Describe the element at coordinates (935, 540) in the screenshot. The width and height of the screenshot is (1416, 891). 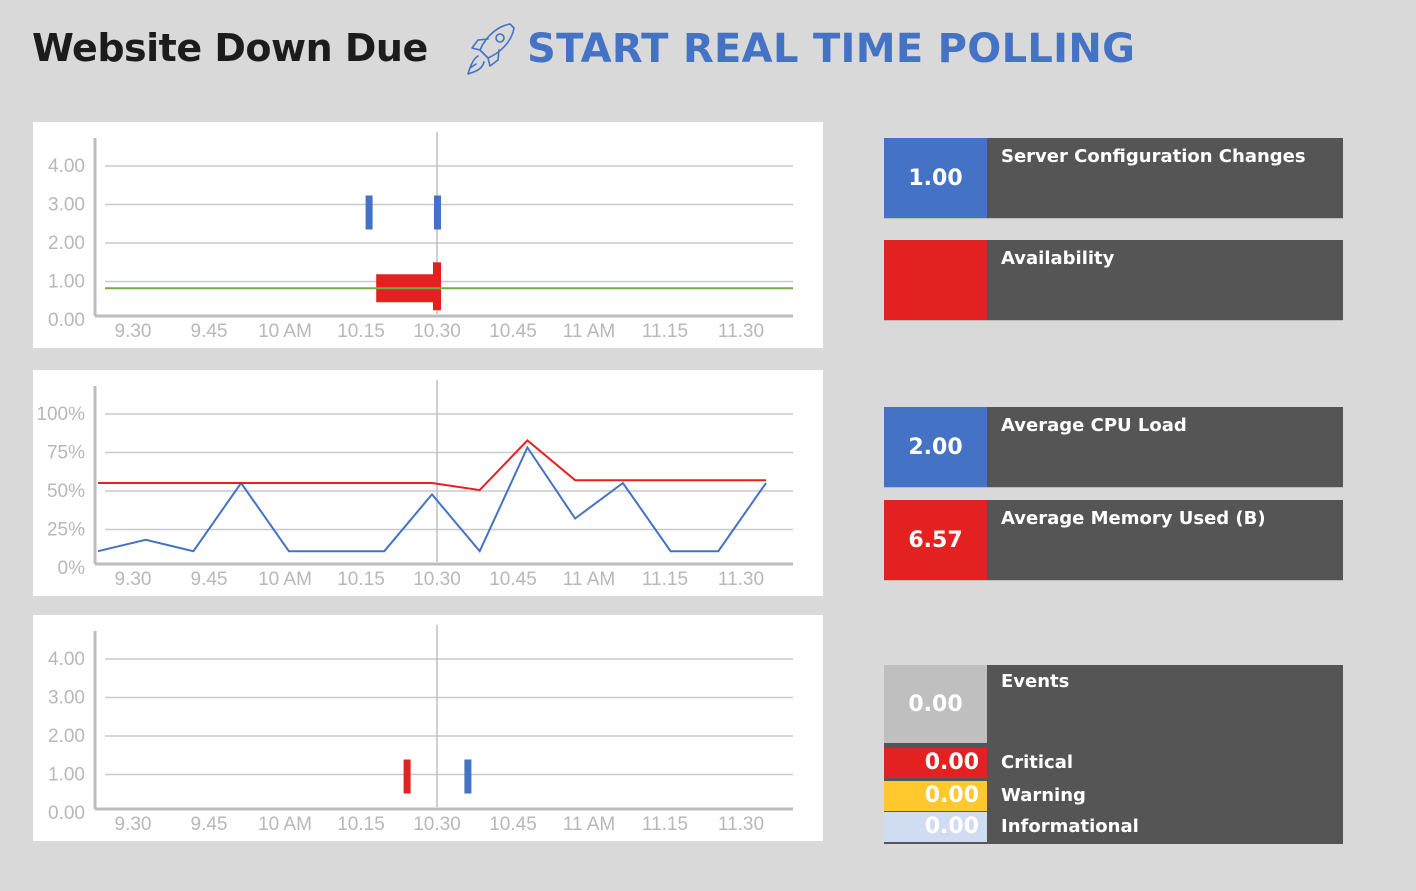
I see `memory-used-value: 6.57` at that location.